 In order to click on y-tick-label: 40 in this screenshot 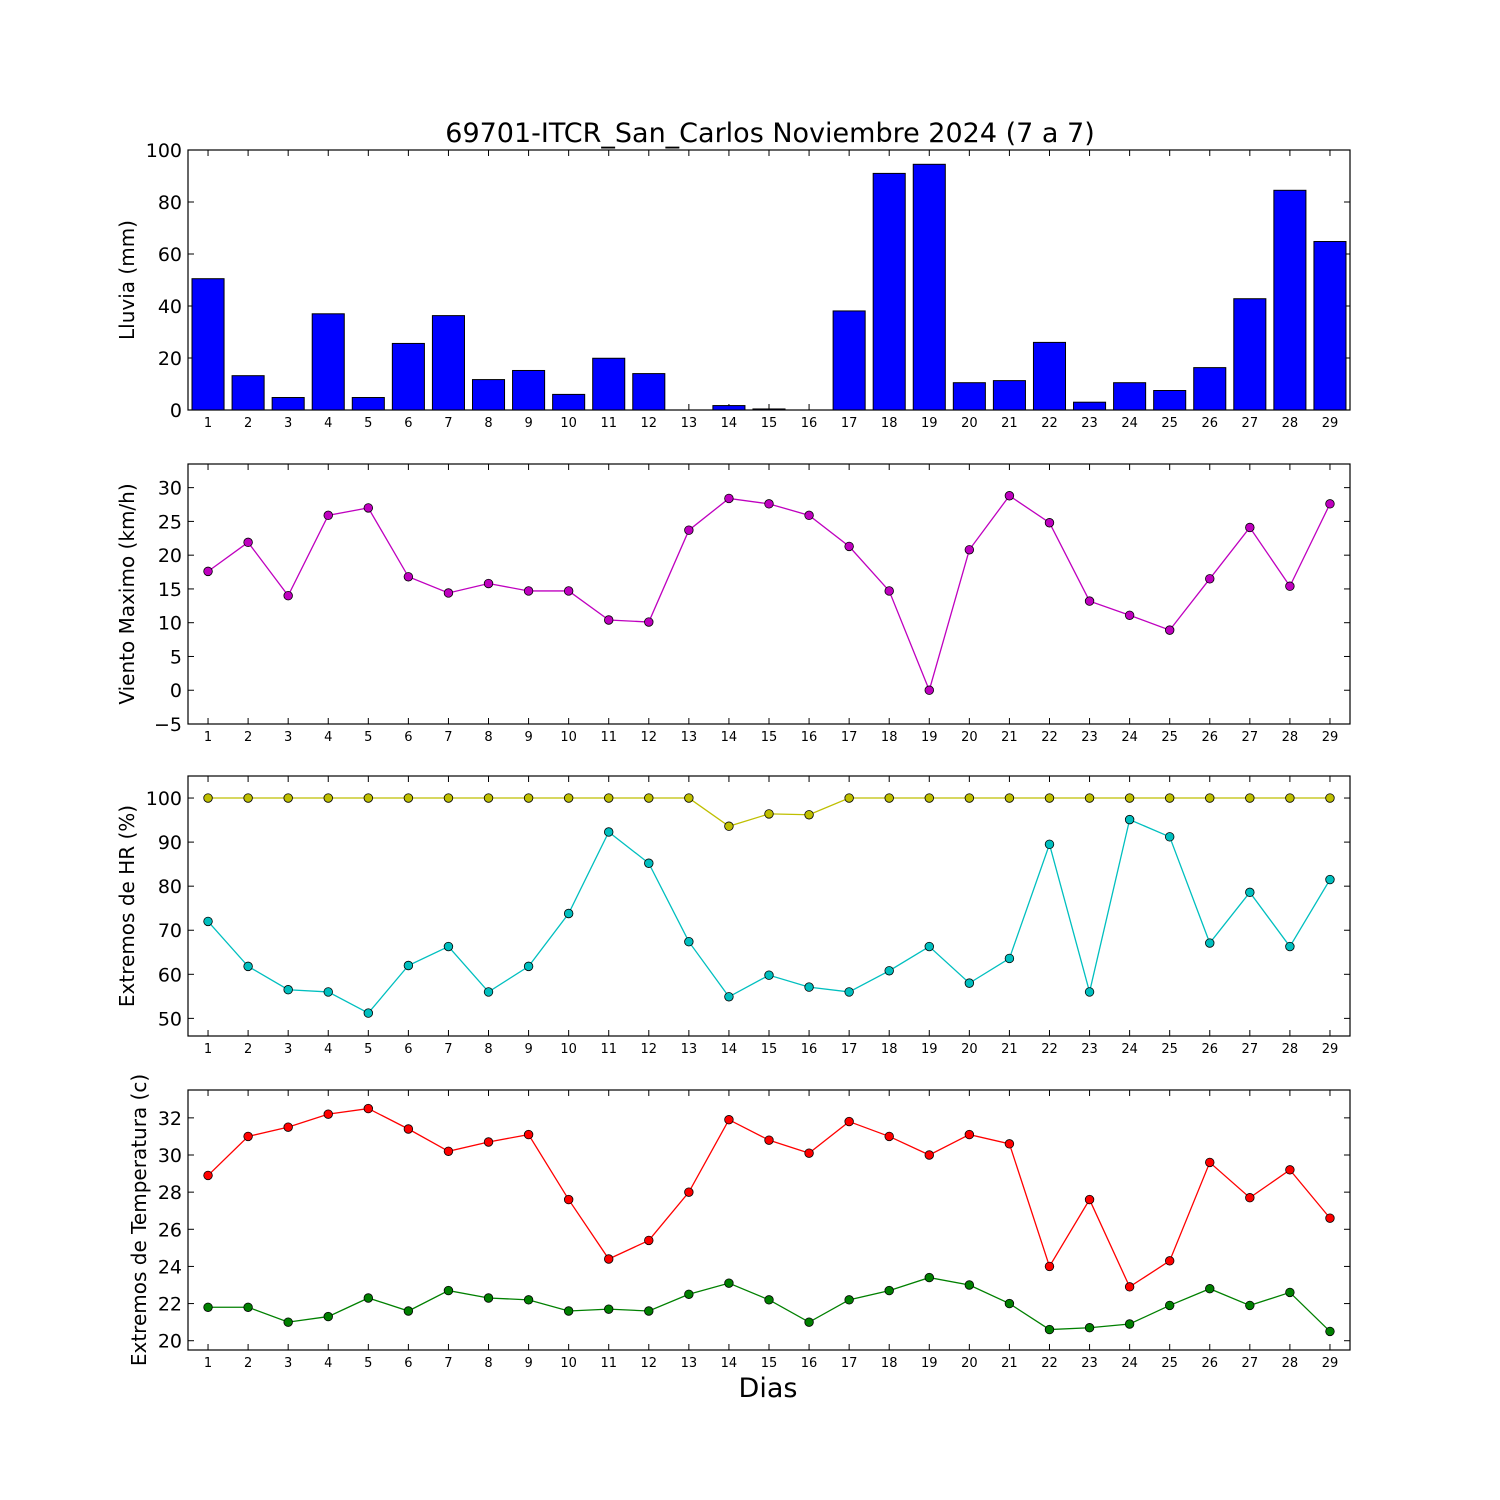, I will do `click(170, 307)`.